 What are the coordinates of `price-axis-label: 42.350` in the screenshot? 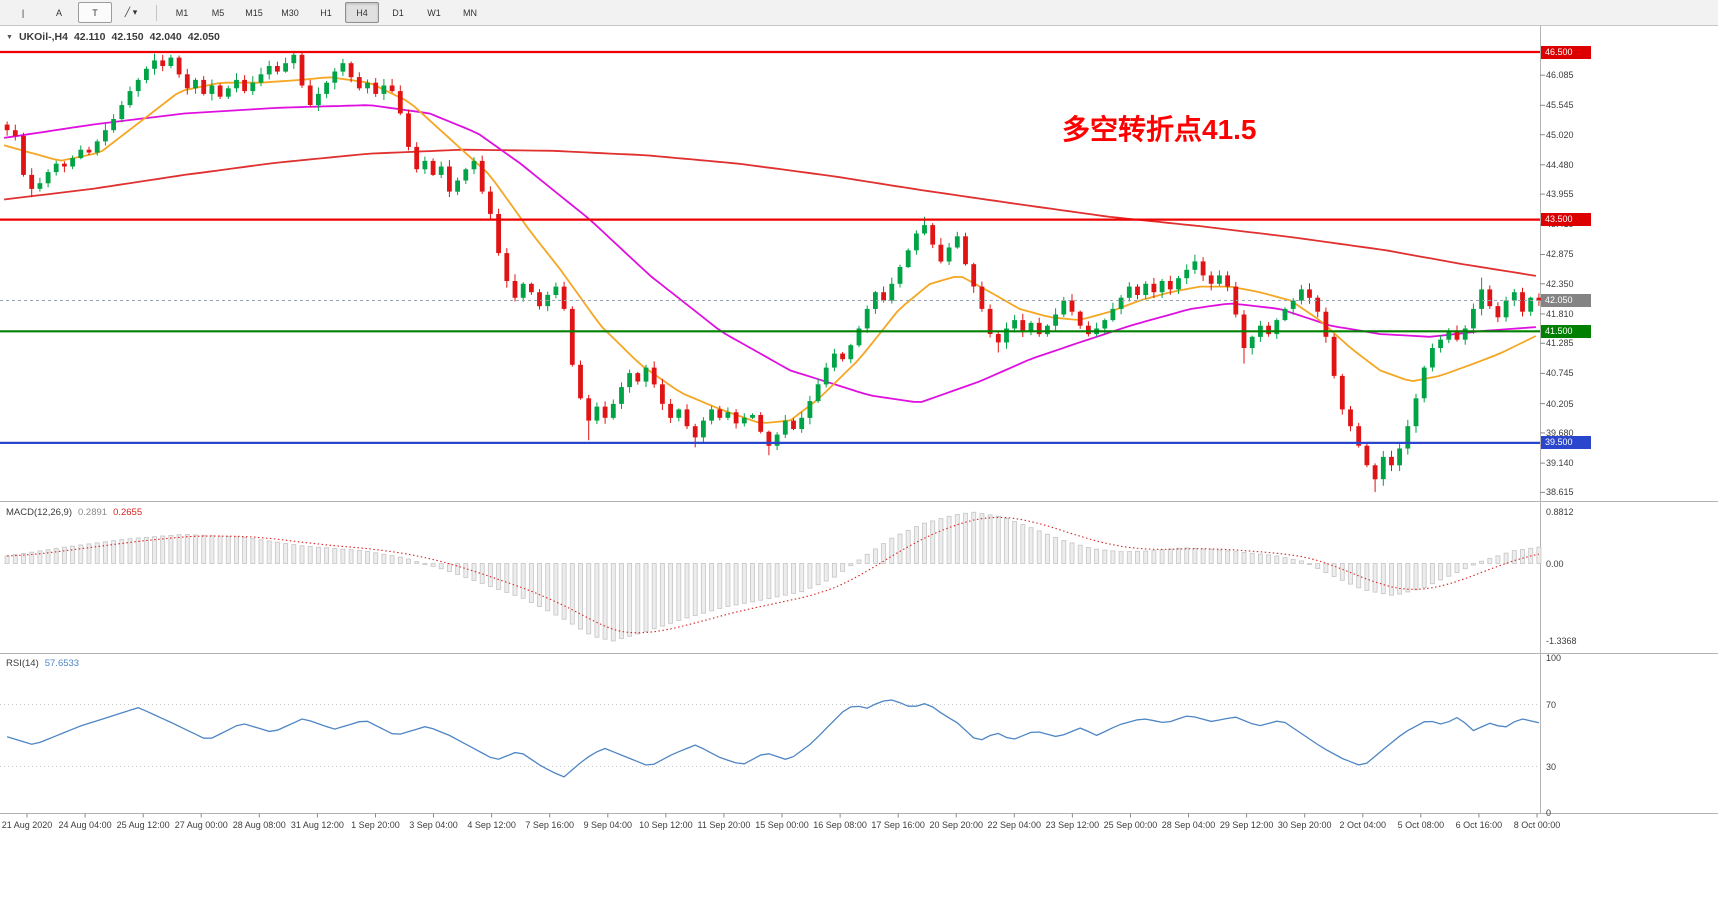 It's located at (1560, 283).